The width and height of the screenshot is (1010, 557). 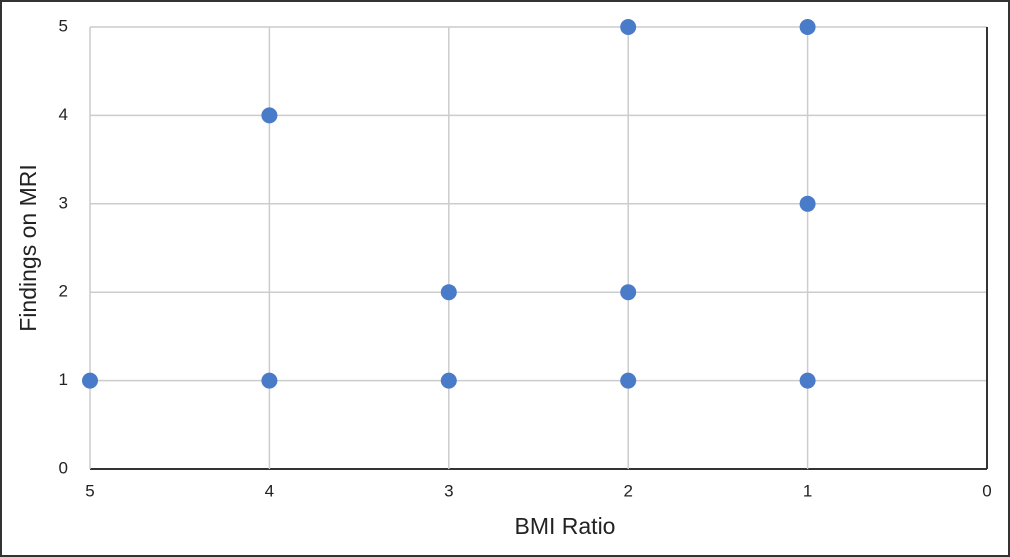 I want to click on y-axis-title: Findings on MRI, so click(x=28, y=247).